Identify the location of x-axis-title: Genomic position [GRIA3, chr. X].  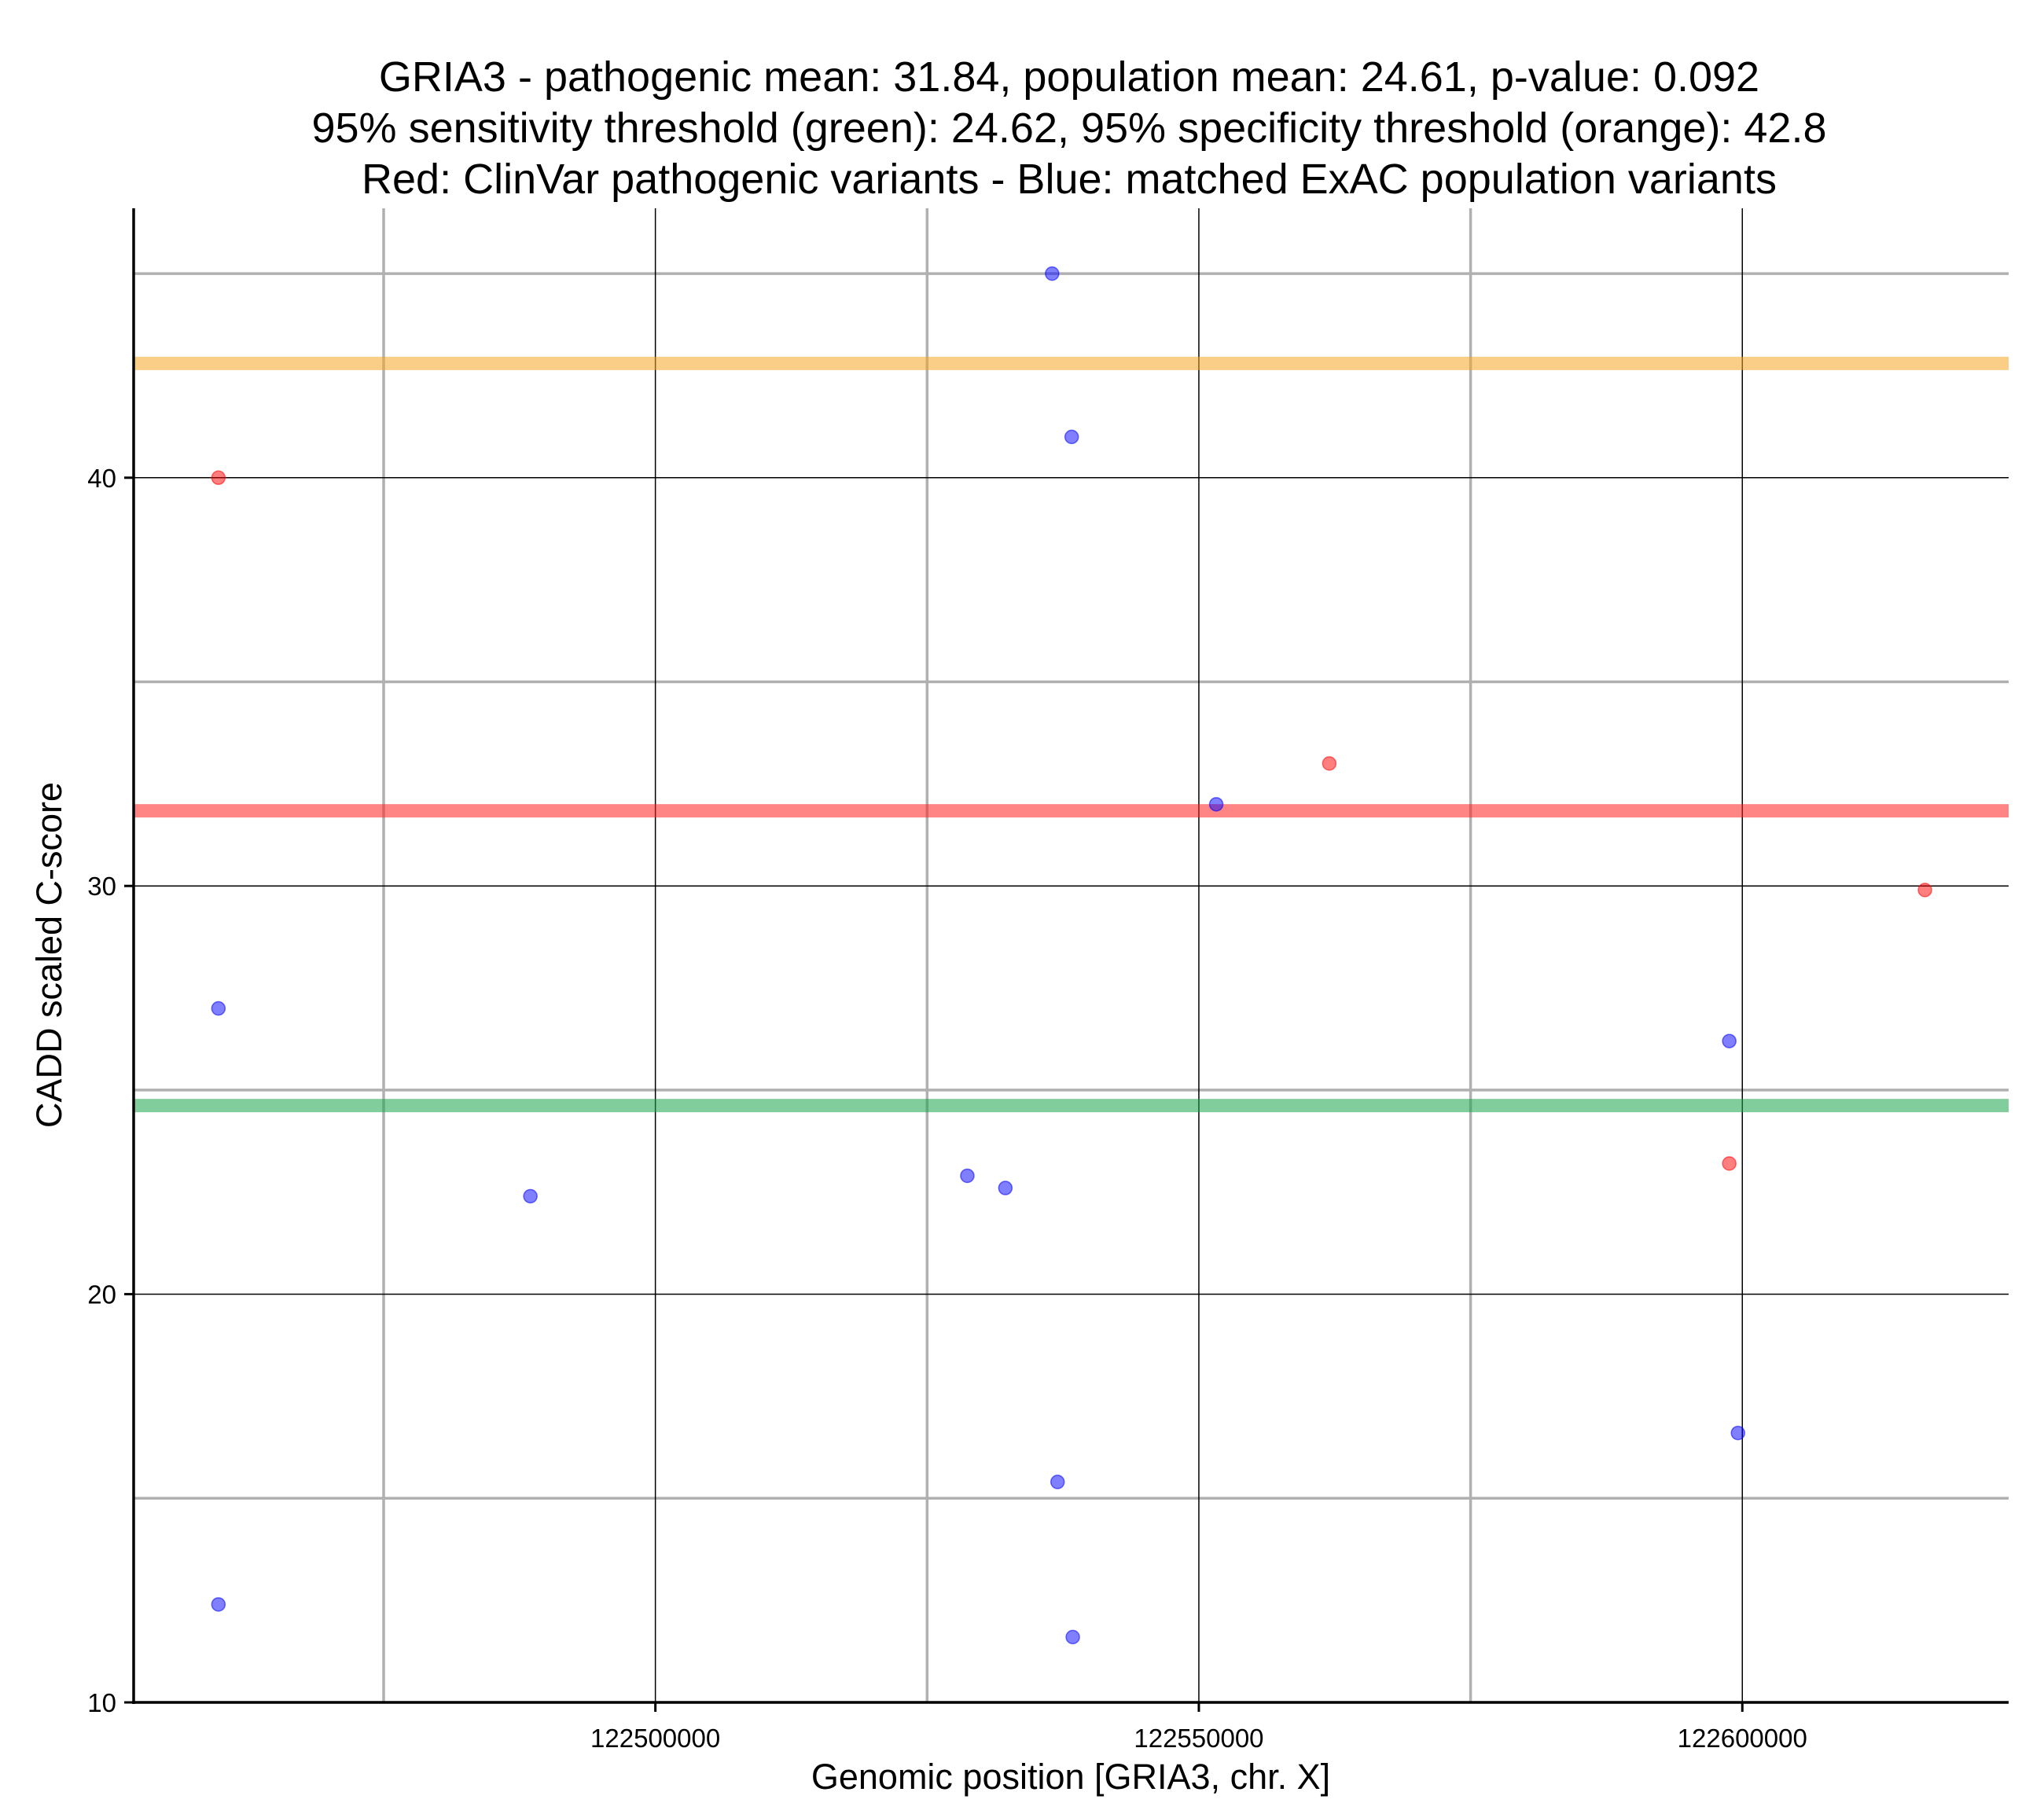
(1071, 1777).